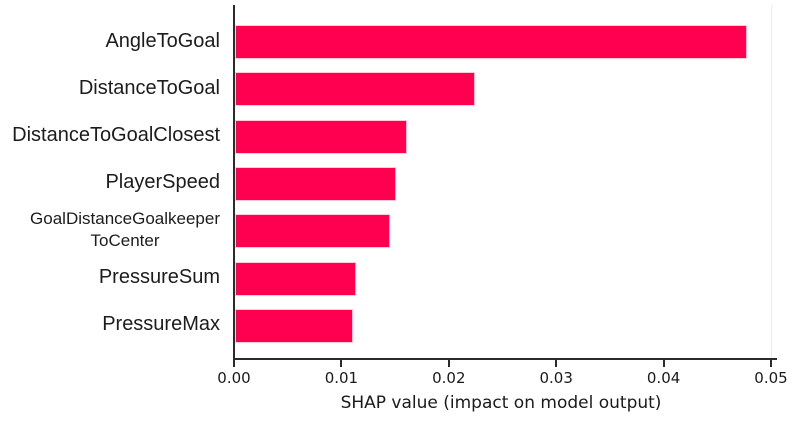 This screenshot has width=800, height=421. I want to click on x-axis-line, so click(505, 359).